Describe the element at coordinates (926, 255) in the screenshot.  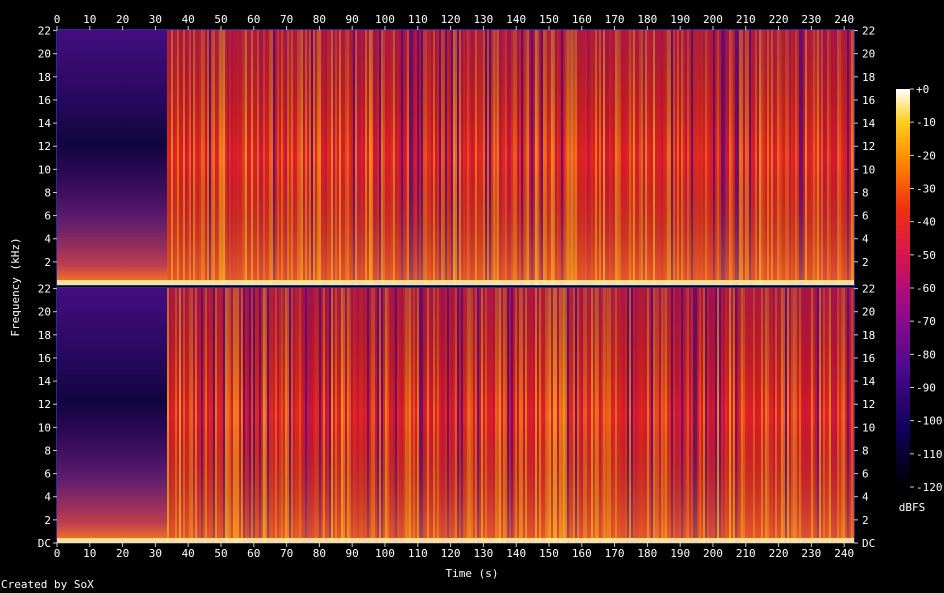
I see `colorbar-tick-label: -50` at that location.